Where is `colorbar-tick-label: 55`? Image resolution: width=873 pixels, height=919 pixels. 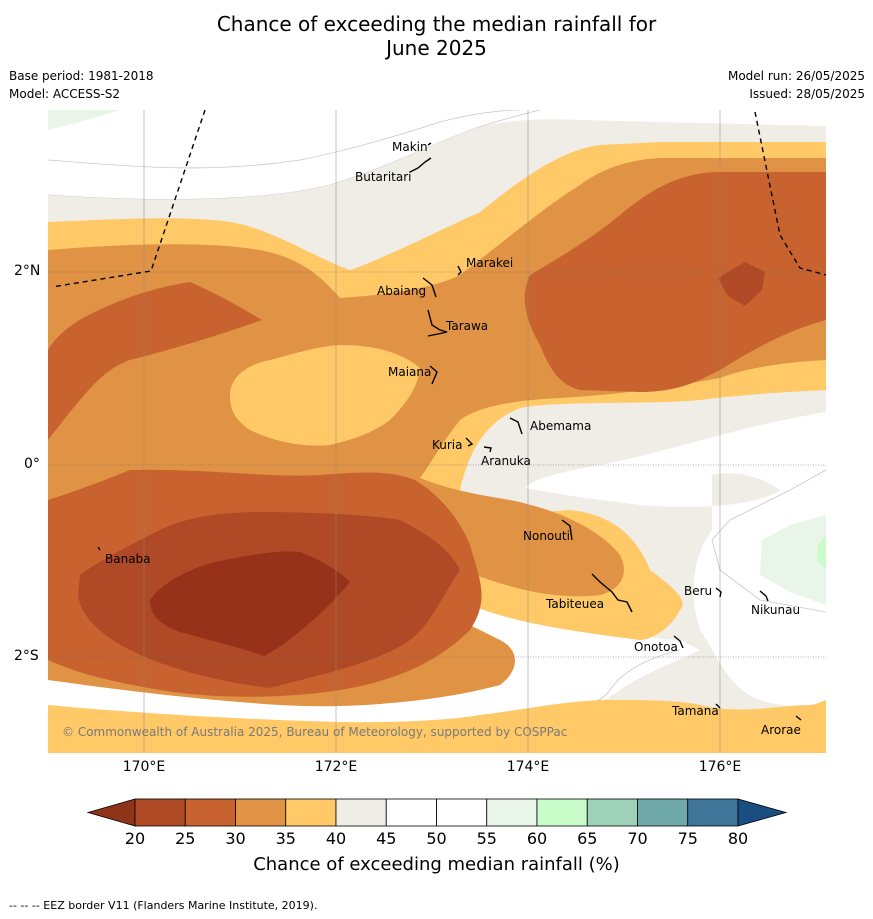
colorbar-tick-label: 55 is located at coordinates (486, 838).